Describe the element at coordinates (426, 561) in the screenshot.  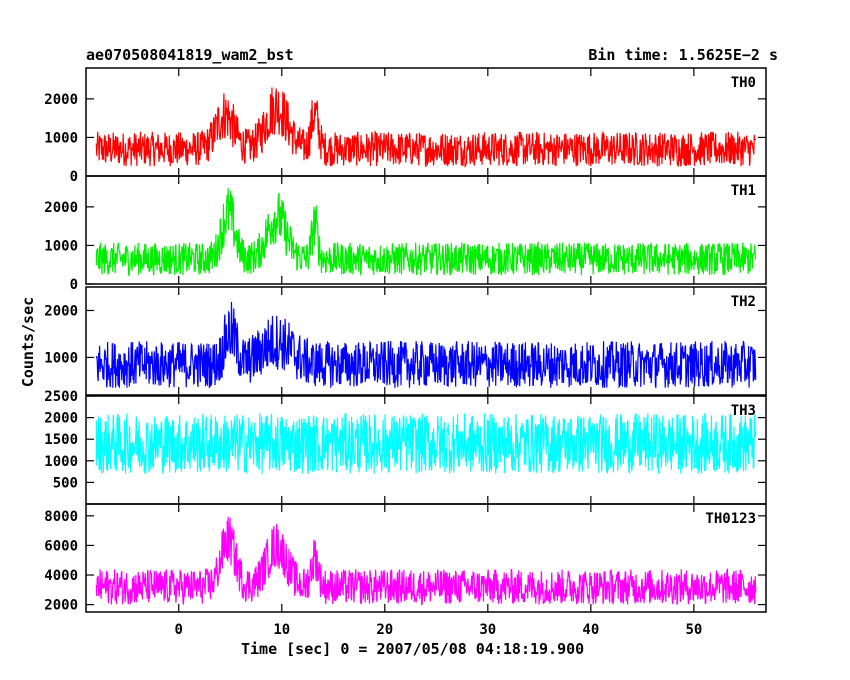
I see `series-line-th0123` at that location.